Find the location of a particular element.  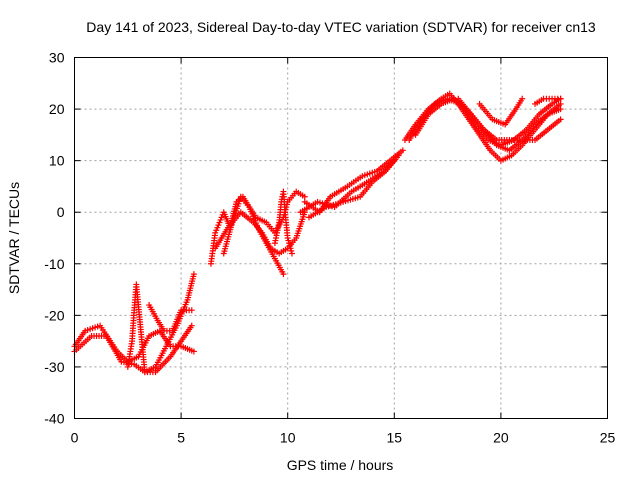

y-tick-label: -30 is located at coordinates (54, 367).